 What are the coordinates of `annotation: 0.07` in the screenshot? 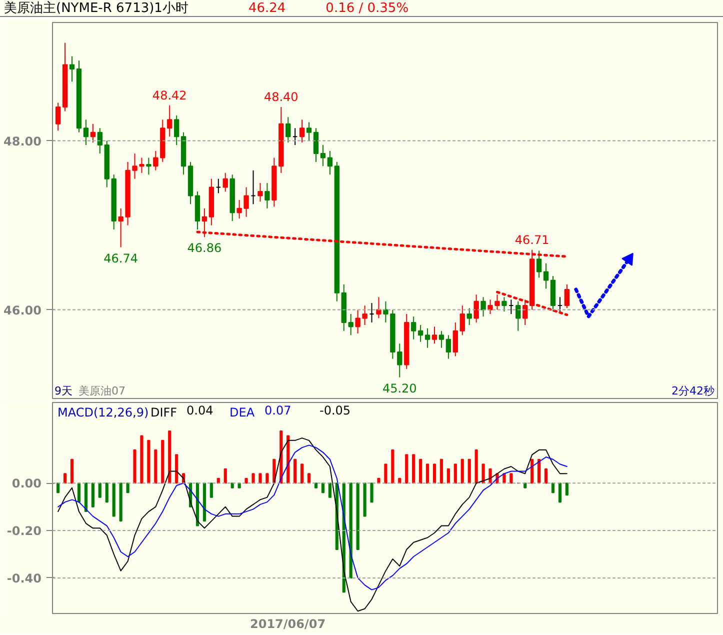 It's located at (278, 411).